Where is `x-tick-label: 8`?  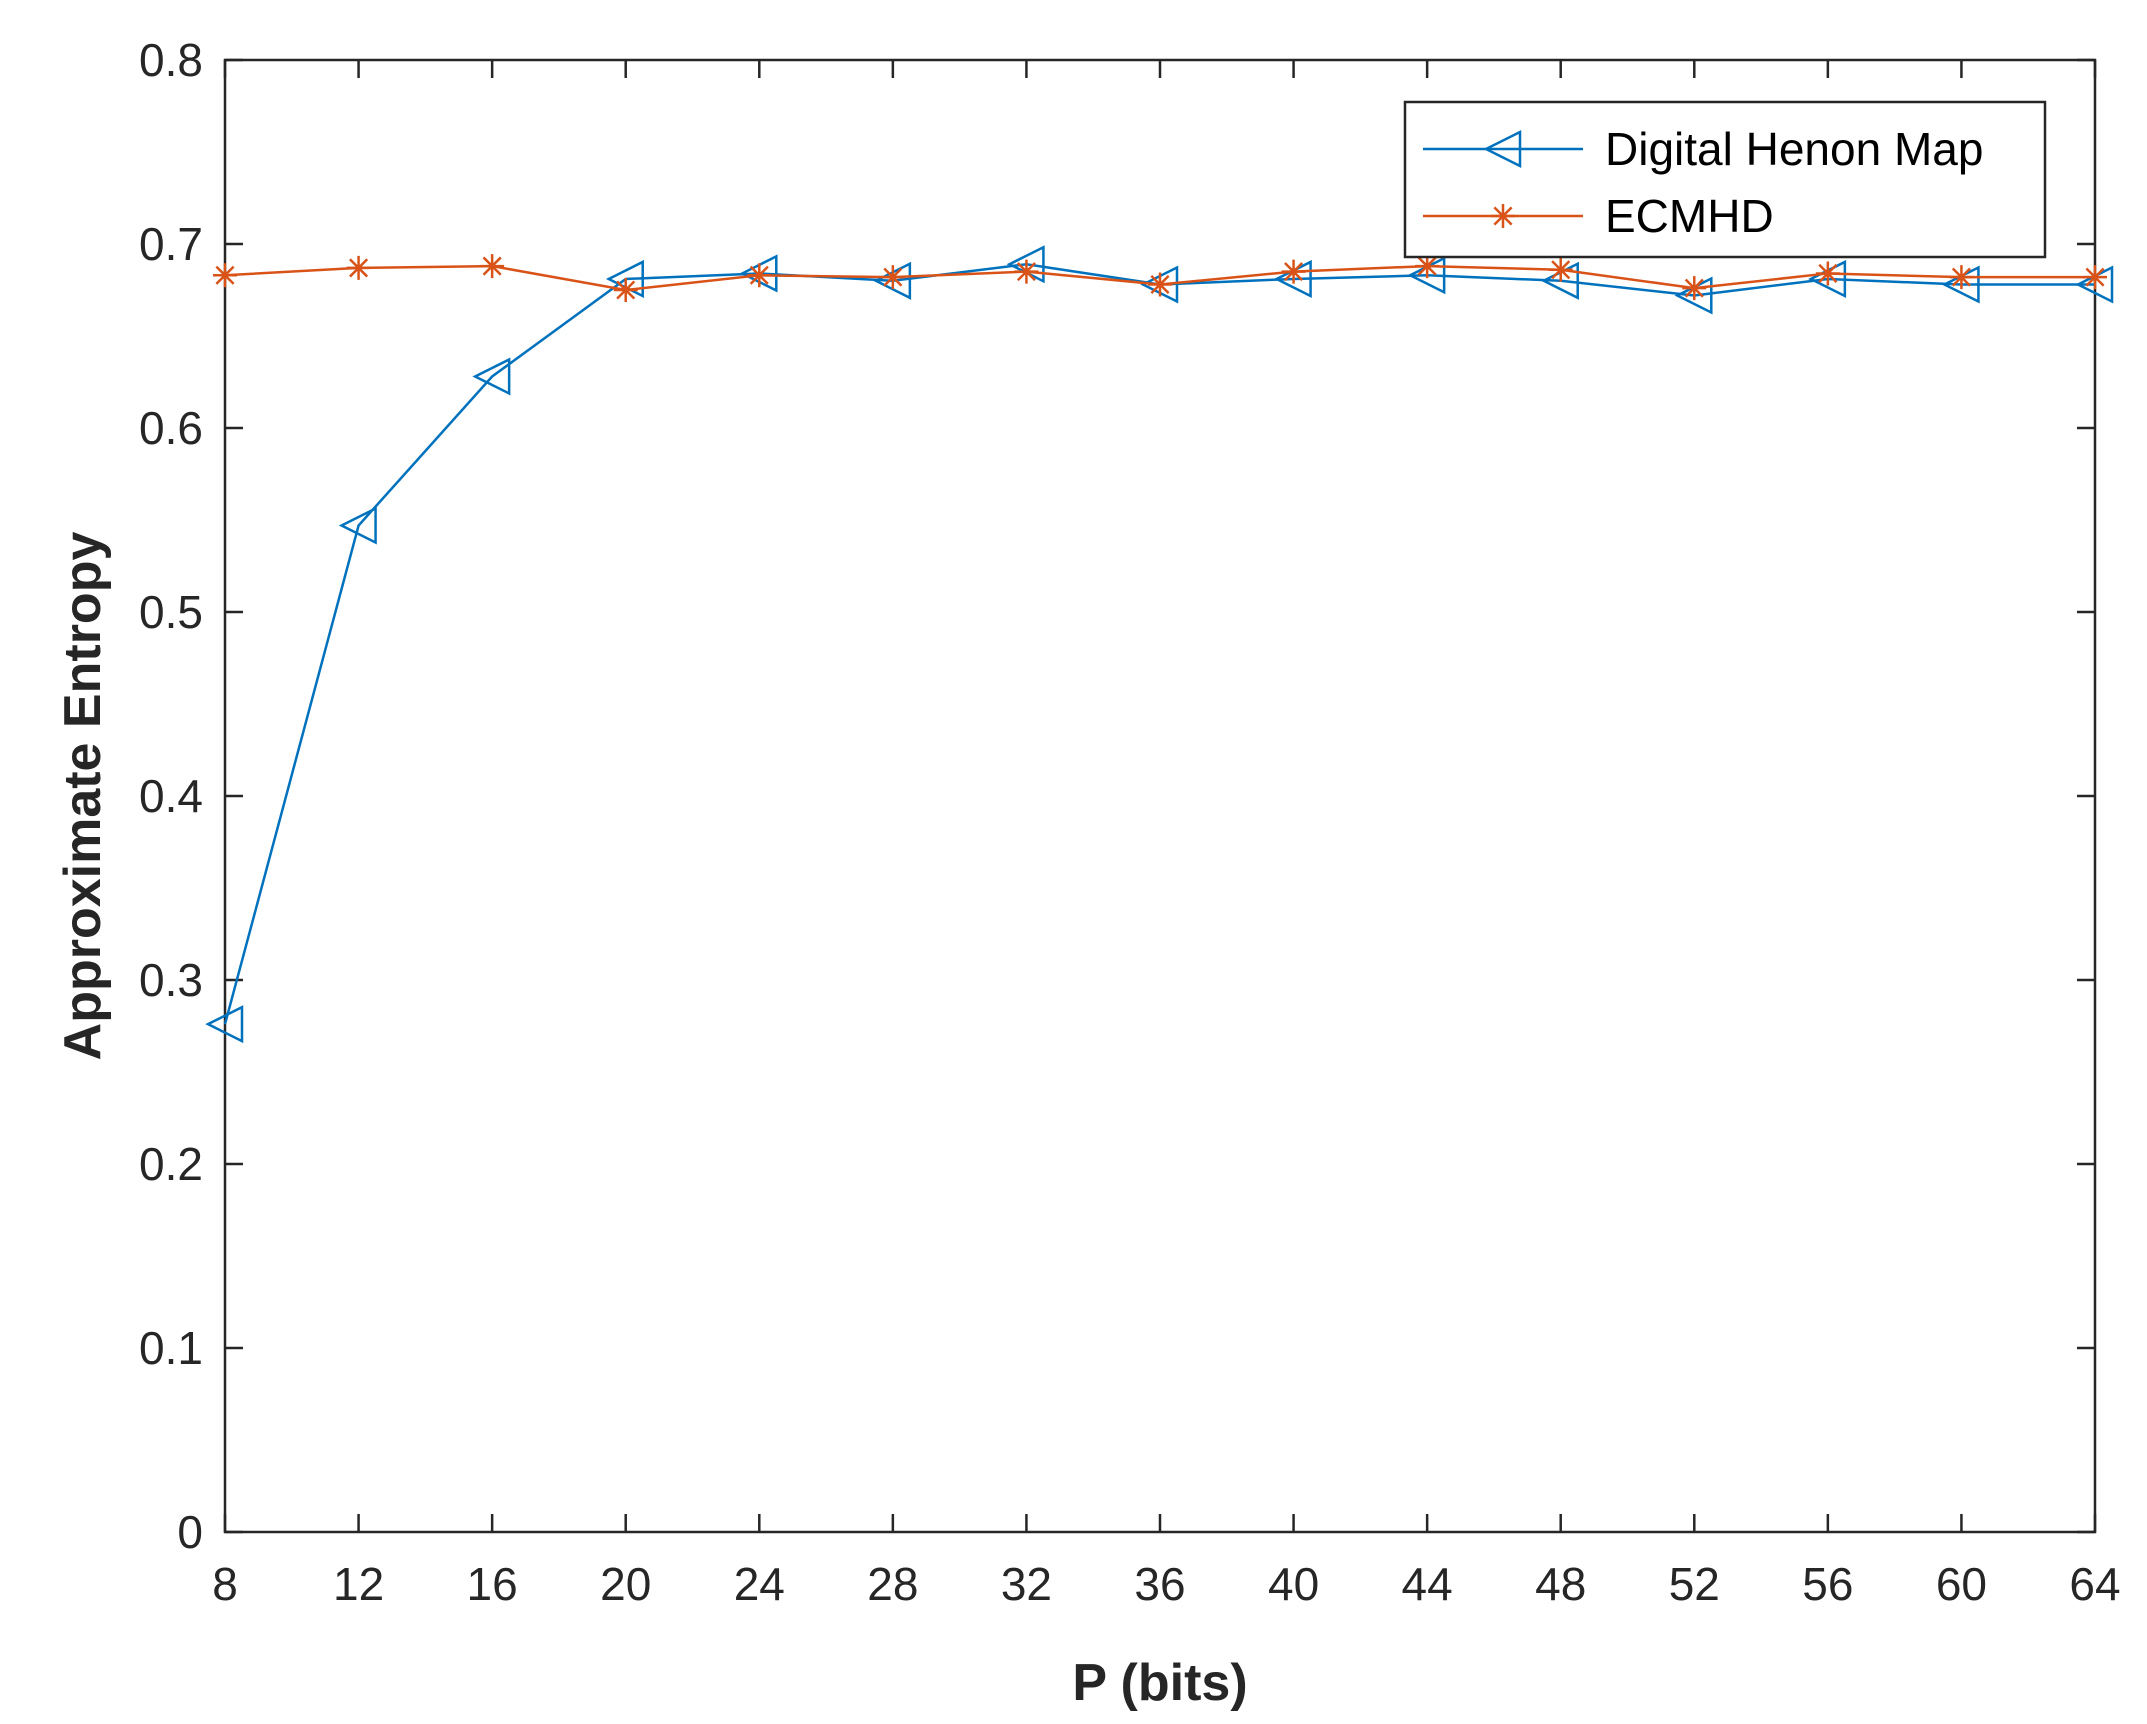 x-tick-label: 8 is located at coordinates (225, 1584).